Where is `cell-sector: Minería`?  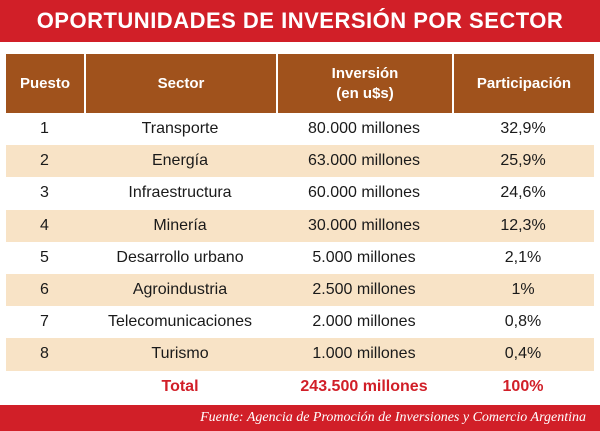 cell-sector: Minería is located at coordinates (180, 225).